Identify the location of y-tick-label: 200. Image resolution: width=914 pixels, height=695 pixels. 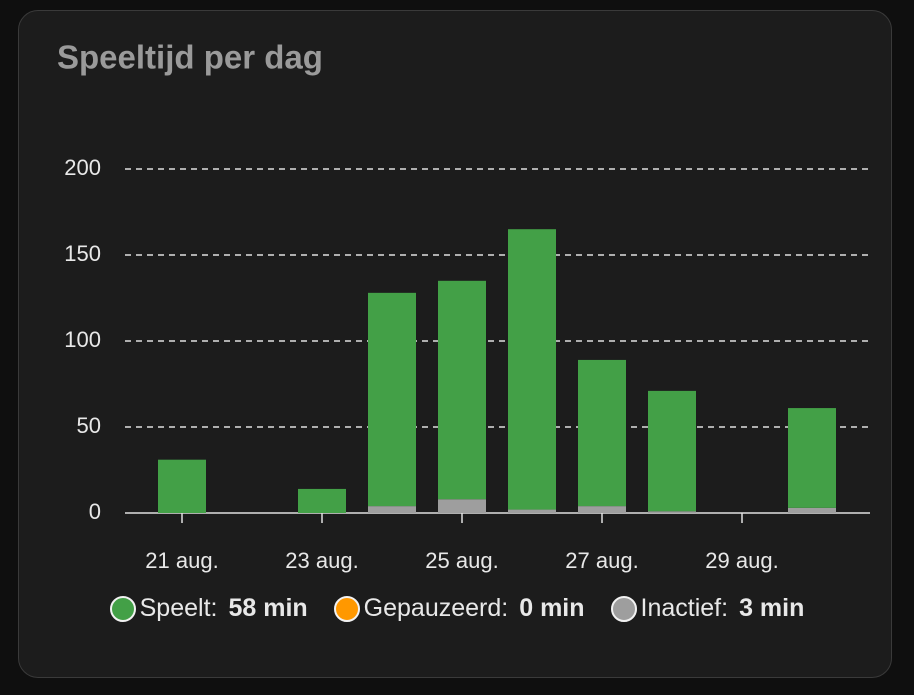
(82, 167).